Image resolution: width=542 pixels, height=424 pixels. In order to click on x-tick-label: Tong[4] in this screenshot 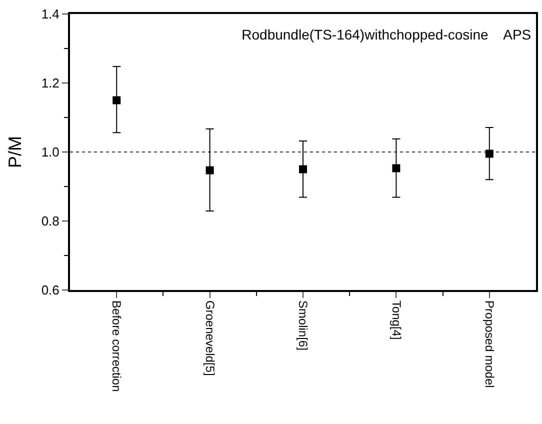, I will do `click(396, 320)`.